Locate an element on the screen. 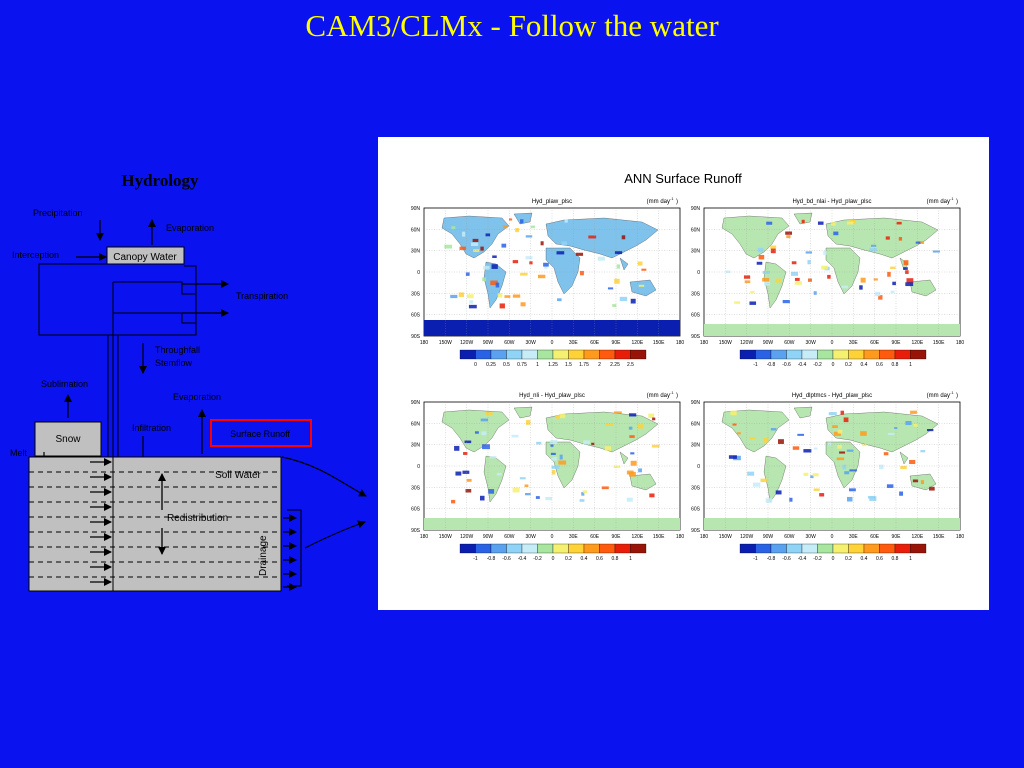 Image resolution: width=1024 pixels, height=768 pixels. canopy-structure is located at coordinates (117, 360).